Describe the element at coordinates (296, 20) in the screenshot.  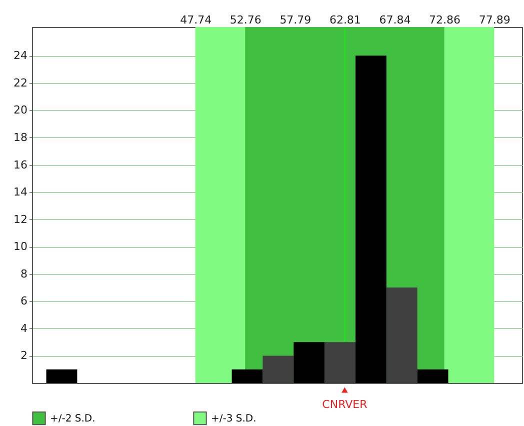
I see `x-tick-label: 57.79` at that location.